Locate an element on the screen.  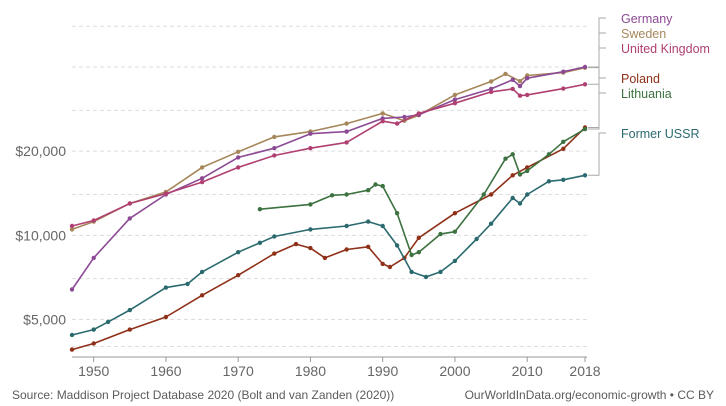
legend-label-former-ussr: Former USSR is located at coordinates (660, 134).